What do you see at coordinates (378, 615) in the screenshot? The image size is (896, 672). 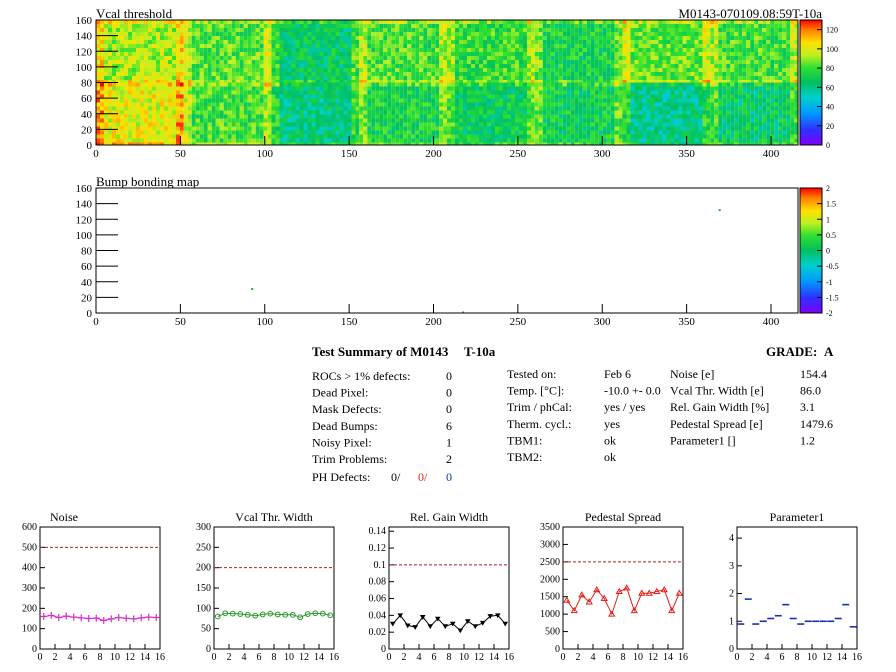 I see `gain-width-ytick-label: 0.04` at bounding box center [378, 615].